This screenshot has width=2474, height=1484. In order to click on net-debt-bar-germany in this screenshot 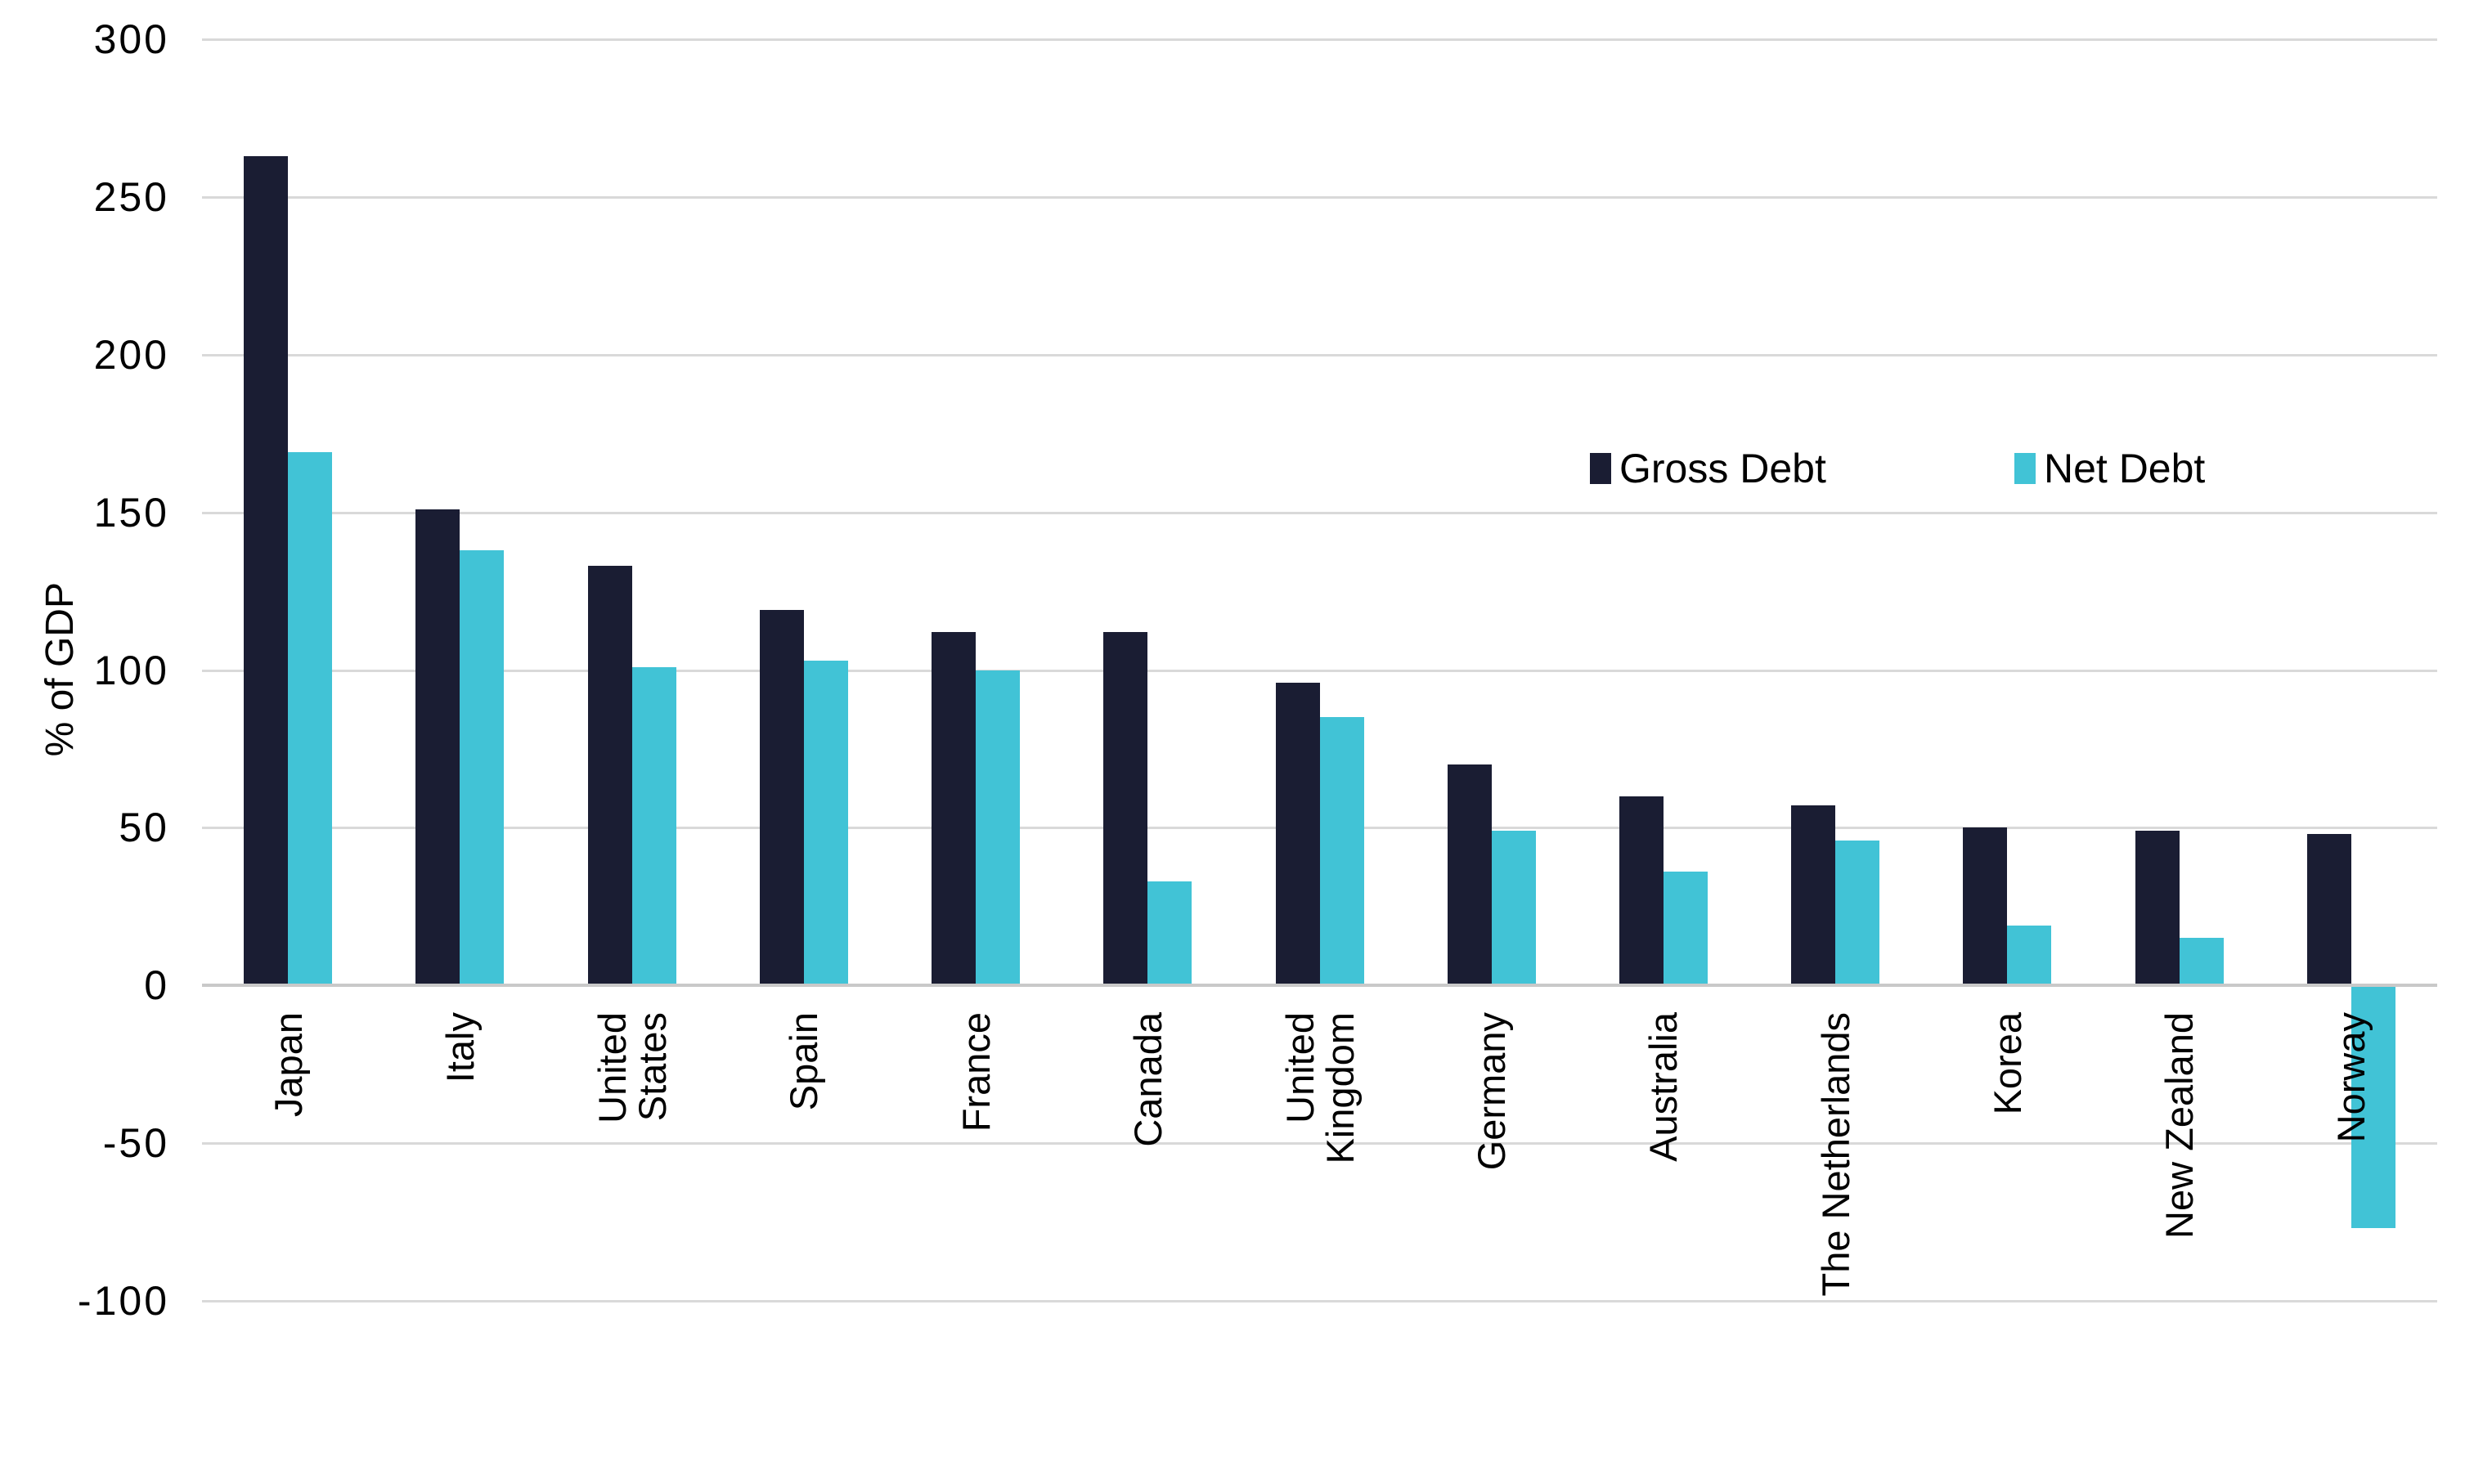, I will do `click(1514, 908)`.